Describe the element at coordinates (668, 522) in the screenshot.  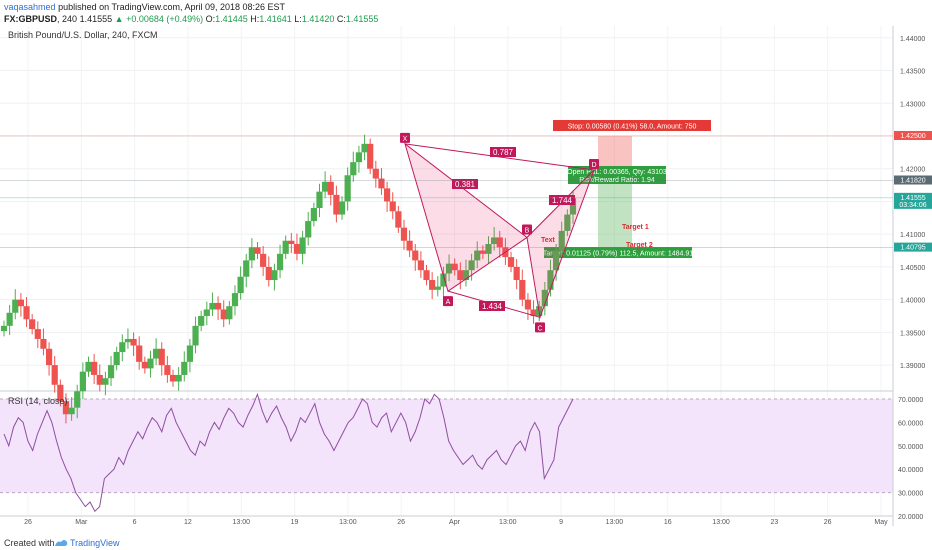
I see `time-tick-label: 16` at that location.